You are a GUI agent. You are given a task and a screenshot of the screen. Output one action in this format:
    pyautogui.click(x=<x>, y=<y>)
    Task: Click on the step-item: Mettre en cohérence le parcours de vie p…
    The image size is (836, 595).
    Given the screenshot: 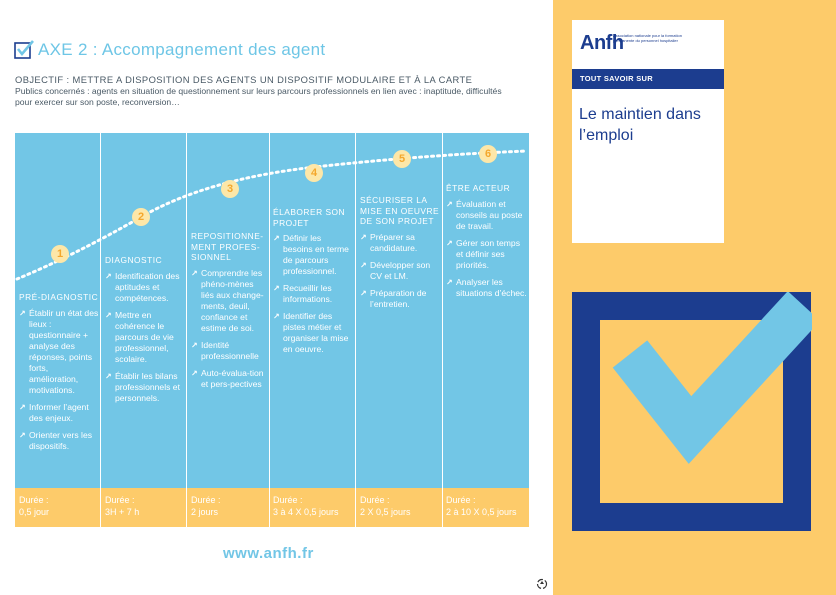 What is the action you would take?
    pyautogui.click(x=145, y=337)
    